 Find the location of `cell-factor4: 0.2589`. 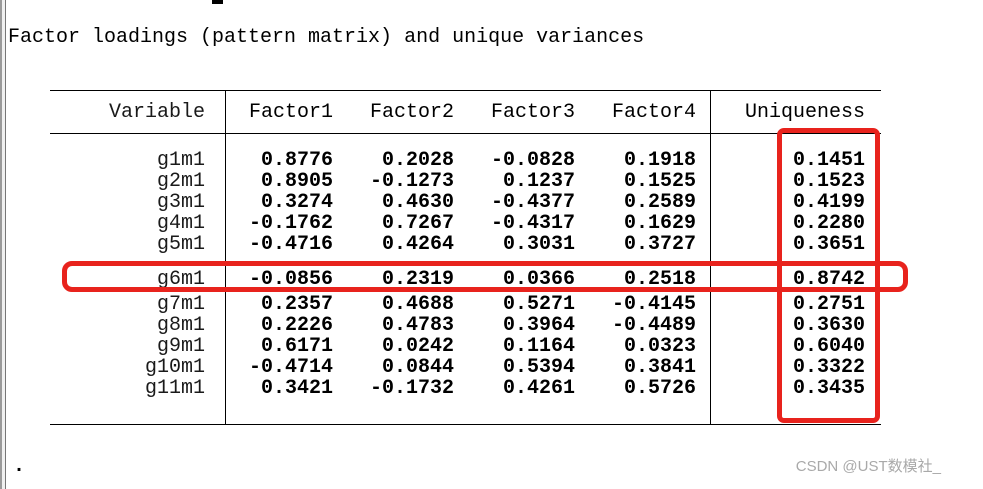

cell-factor4: 0.2589 is located at coordinates (659, 202).